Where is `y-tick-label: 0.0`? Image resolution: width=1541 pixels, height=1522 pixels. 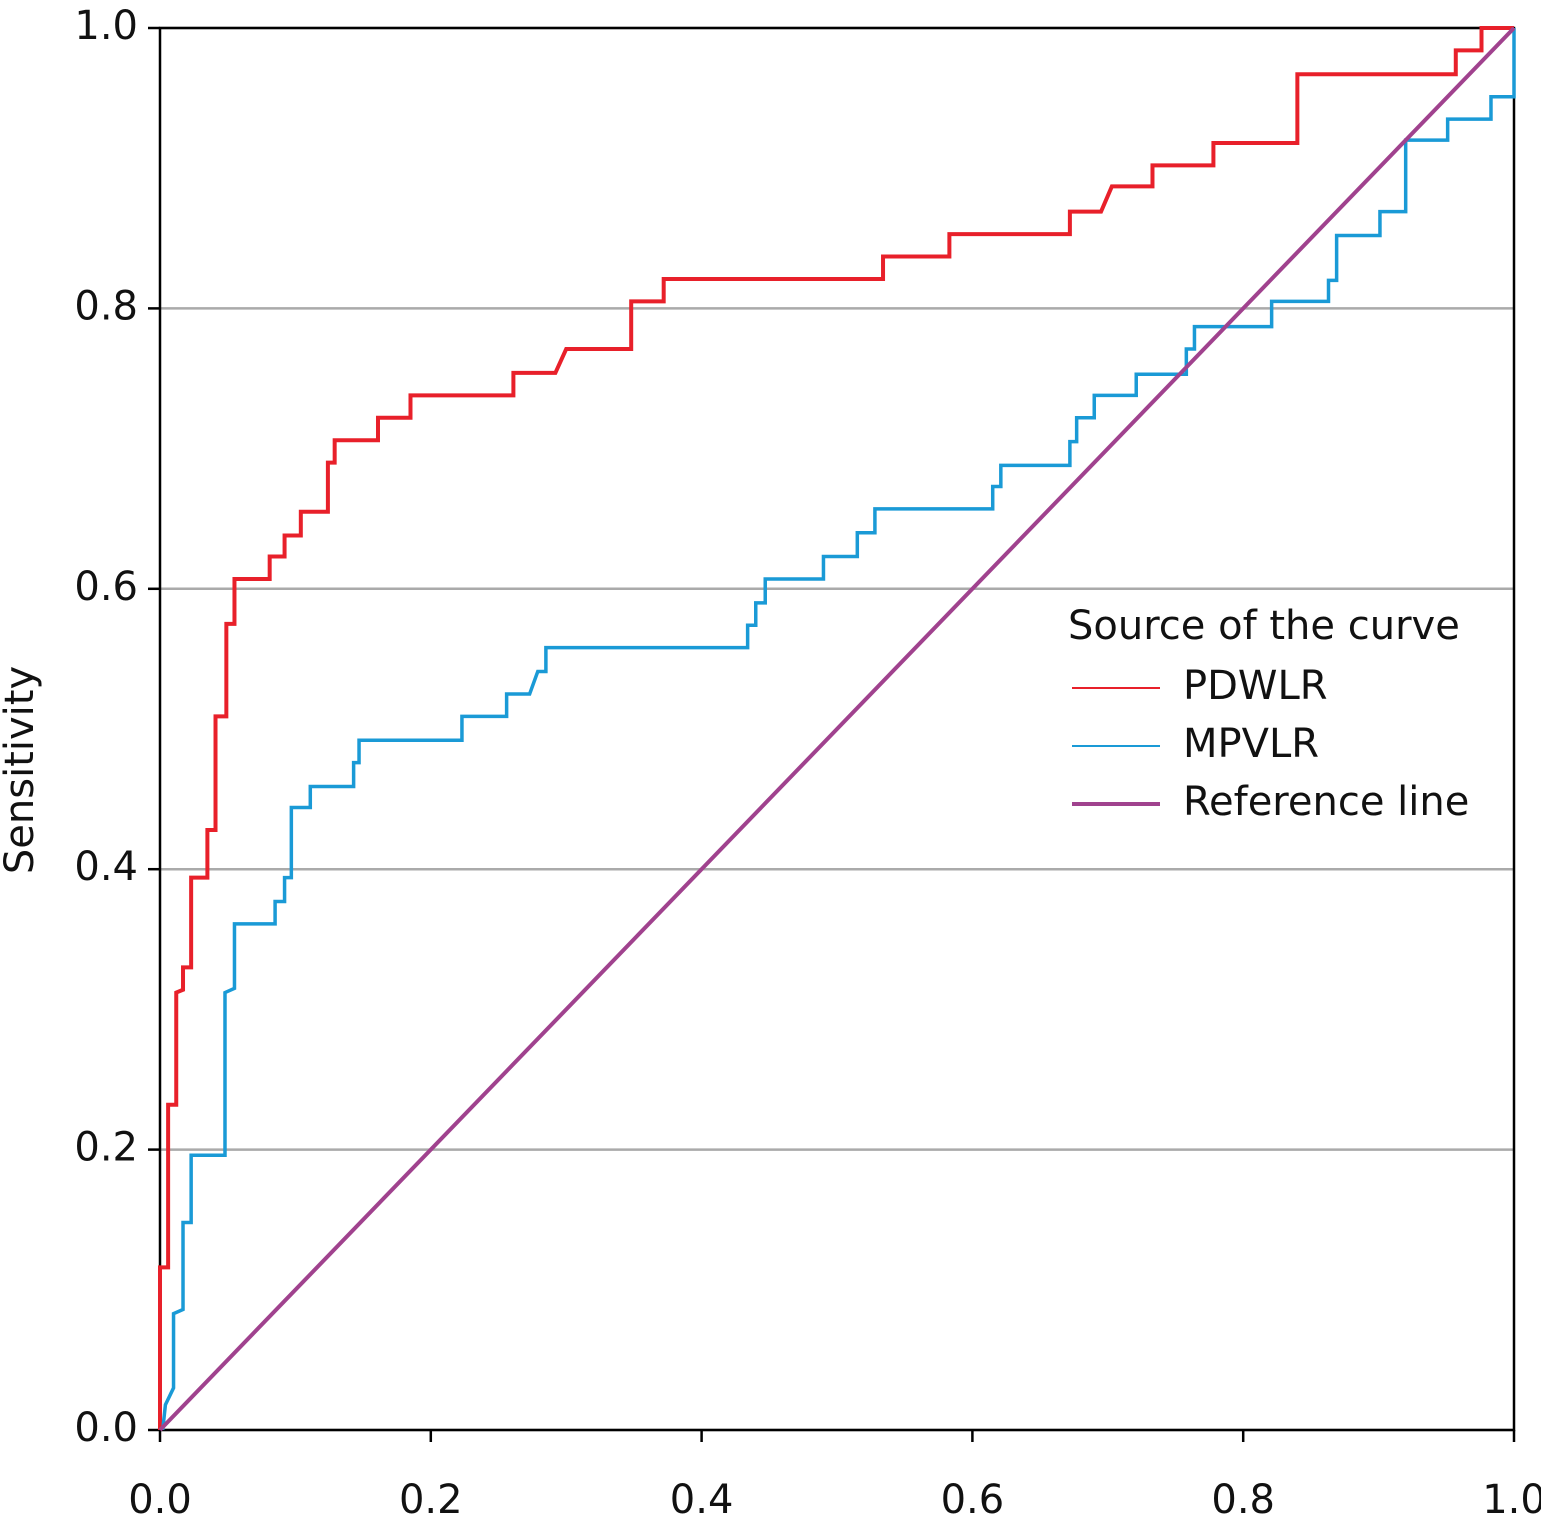 y-tick-label: 0.0 is located at coordinates (106, 1428).